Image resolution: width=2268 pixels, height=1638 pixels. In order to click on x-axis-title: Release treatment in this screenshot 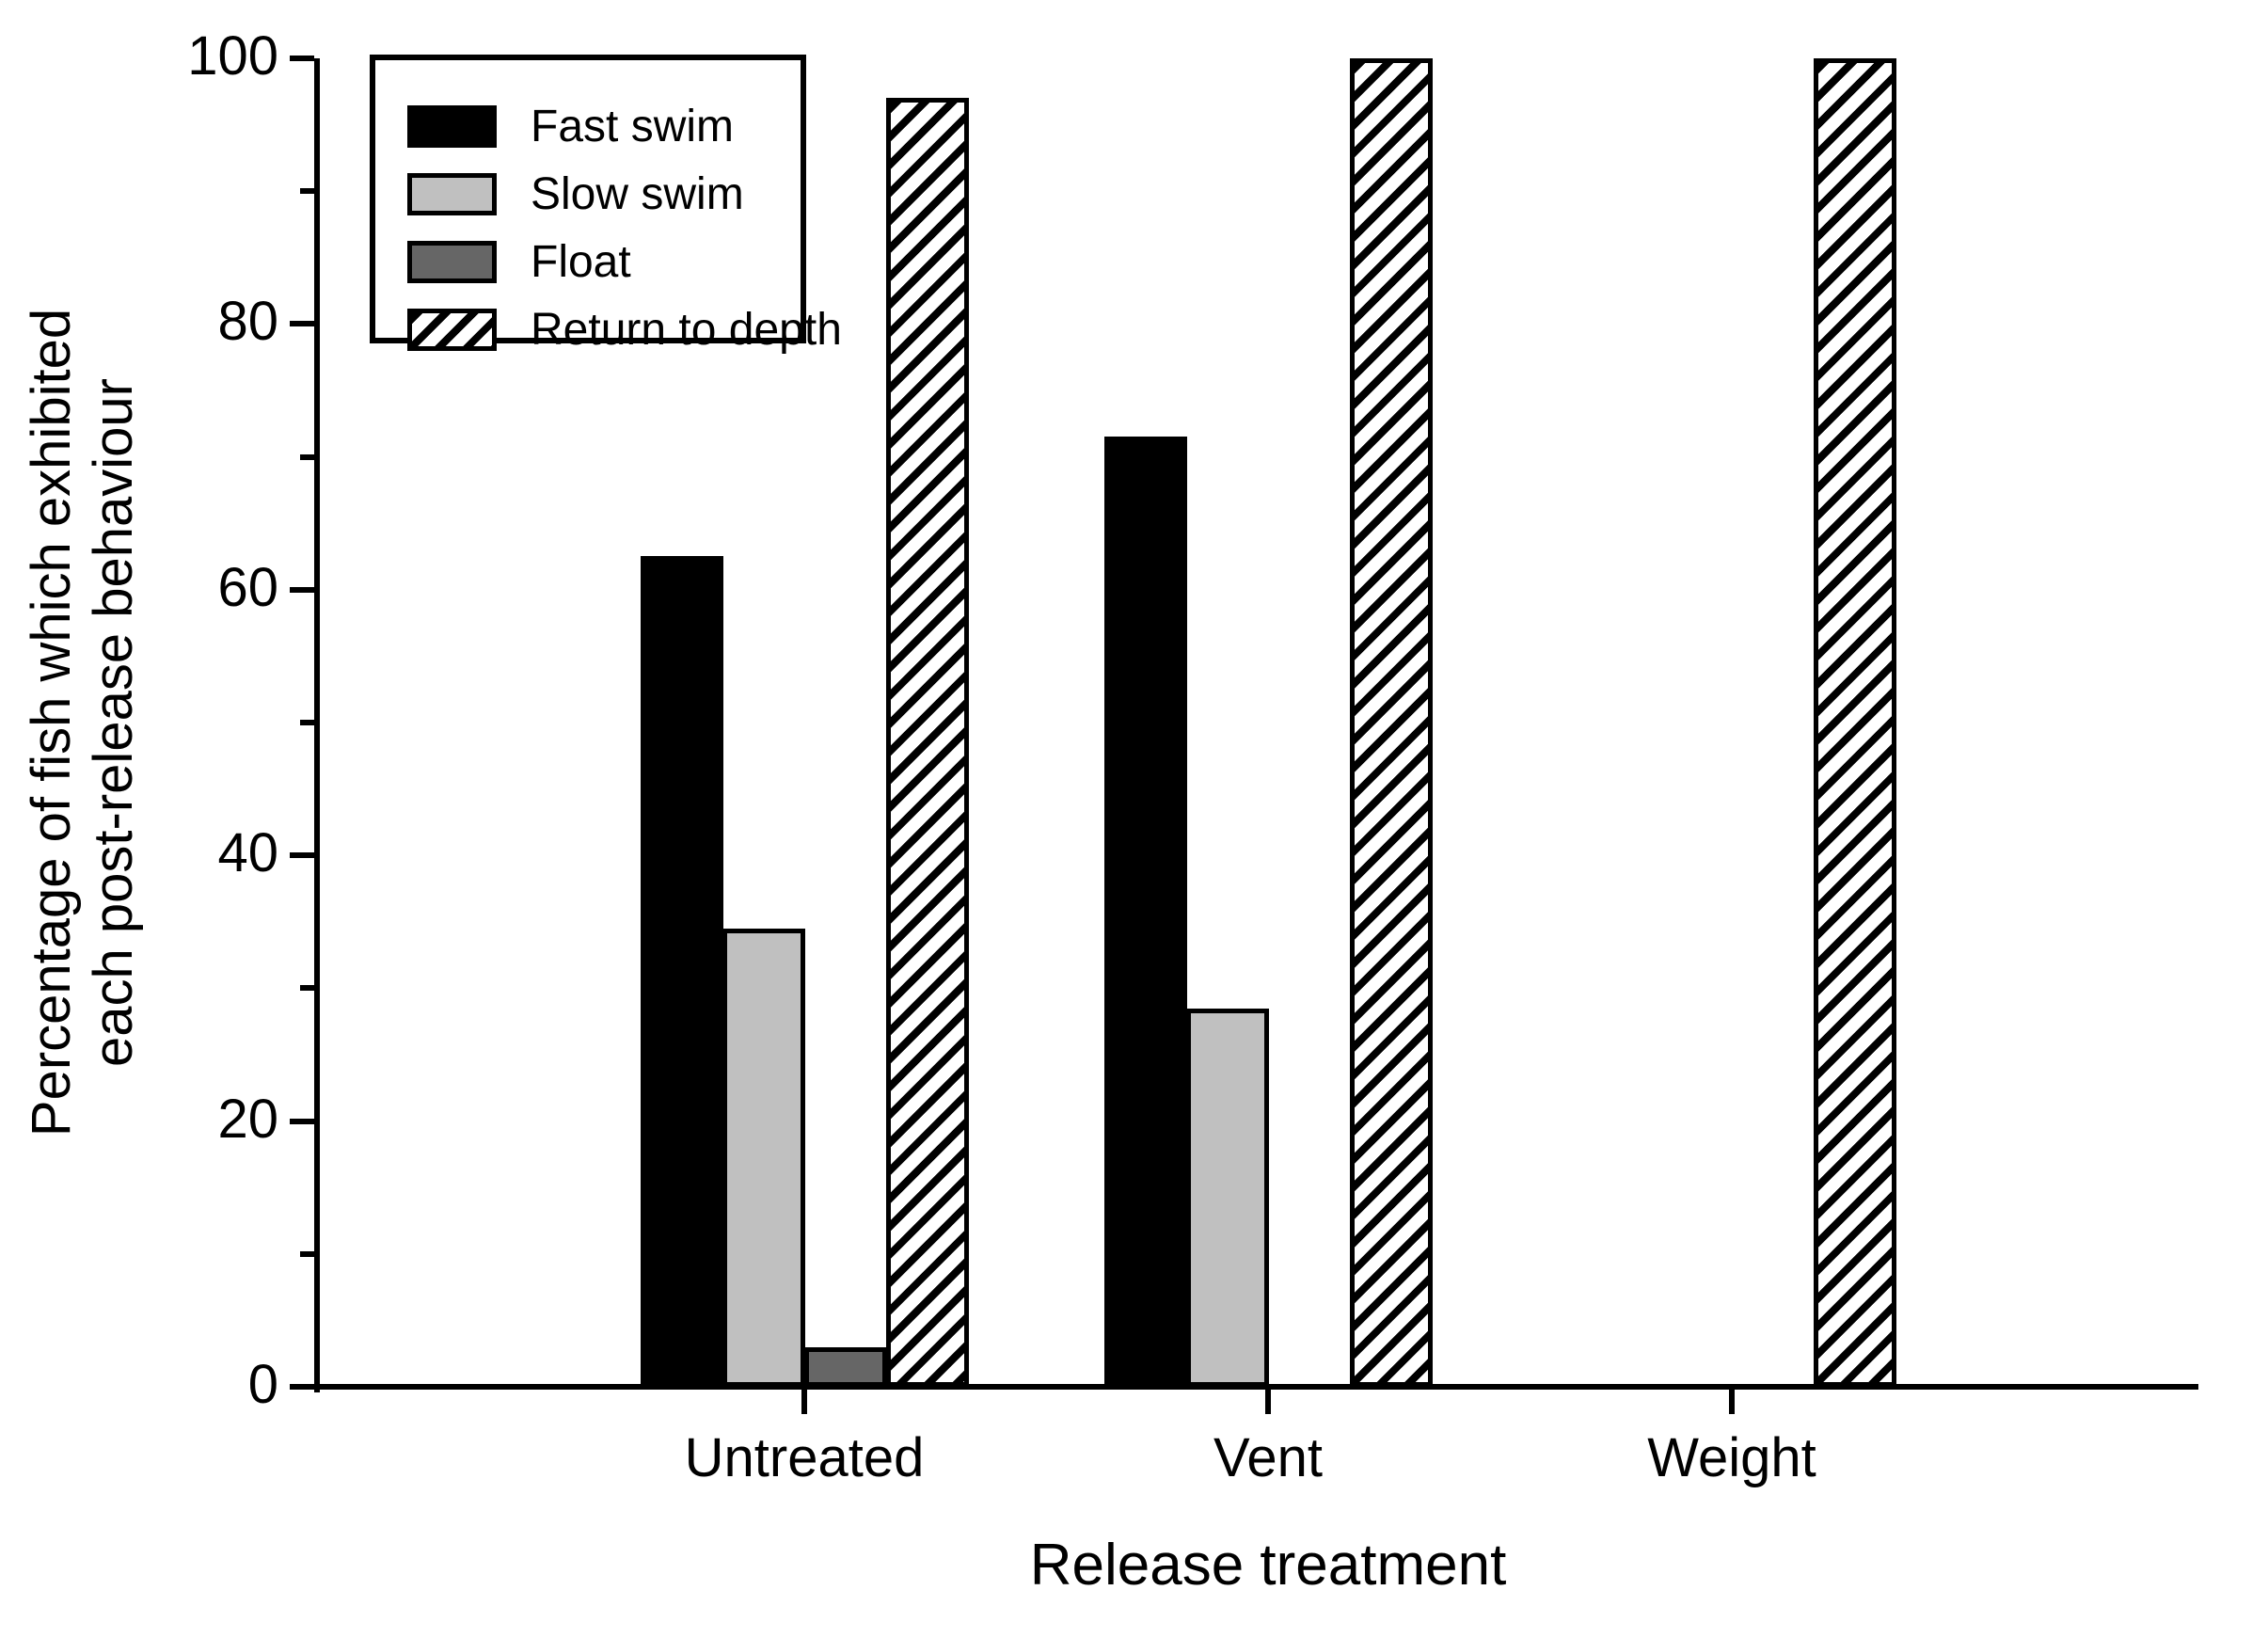, I will do `click(1268, 1565)`.